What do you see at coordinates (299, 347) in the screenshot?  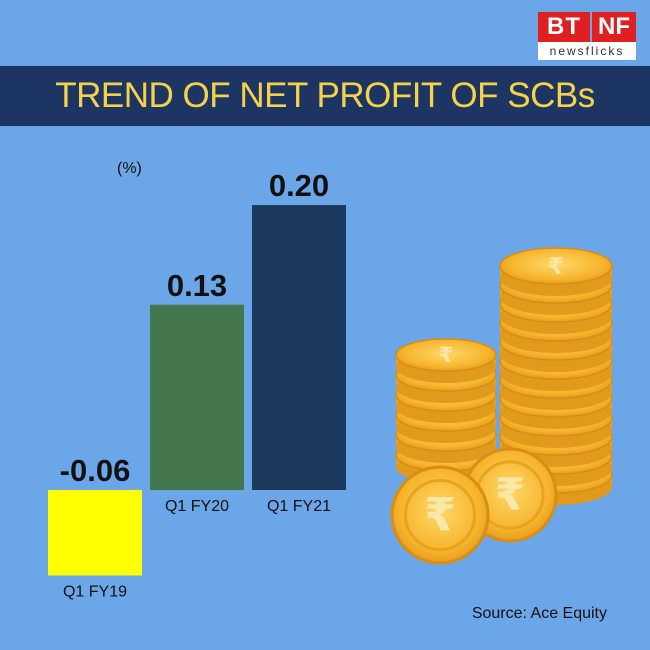 I see `bar-q1-fy21` at bounding box center [299, 347].